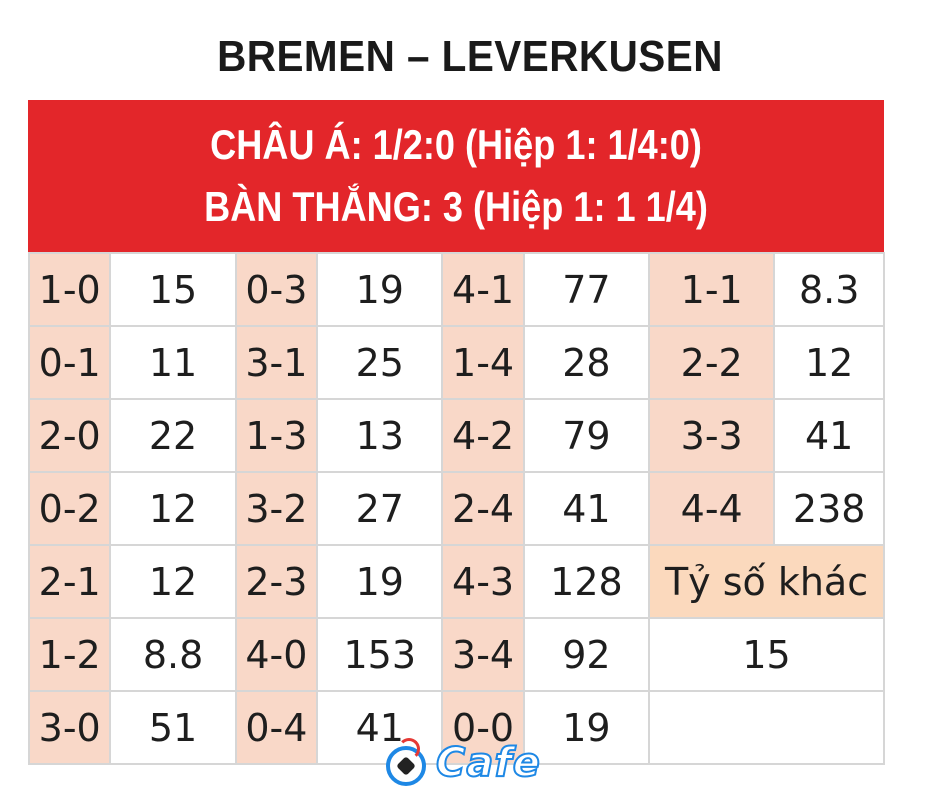 The image size is (940, 800). What do you see at coordinates (173, 435) in the screenshot?
I see `odds-cell: 22` at bounding box center [173, 435].